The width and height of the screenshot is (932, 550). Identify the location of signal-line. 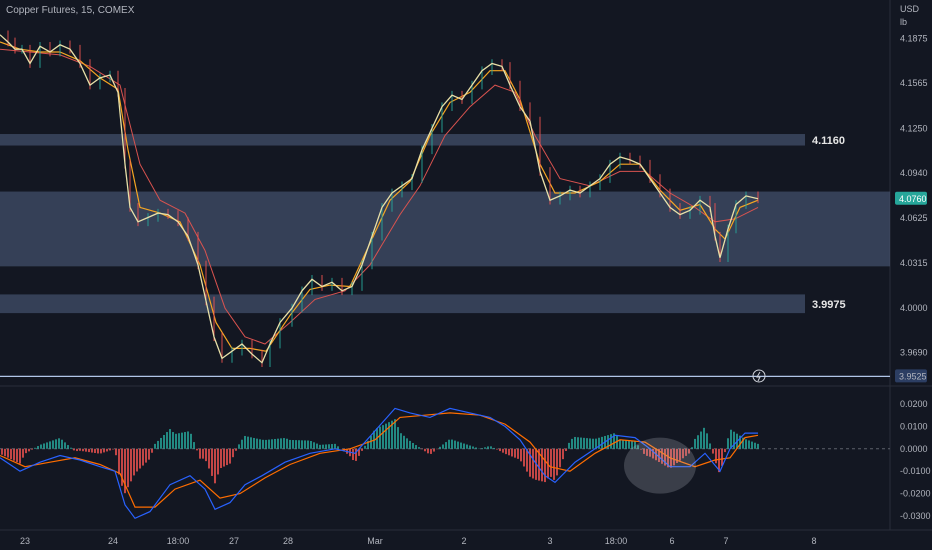
(379, 460).